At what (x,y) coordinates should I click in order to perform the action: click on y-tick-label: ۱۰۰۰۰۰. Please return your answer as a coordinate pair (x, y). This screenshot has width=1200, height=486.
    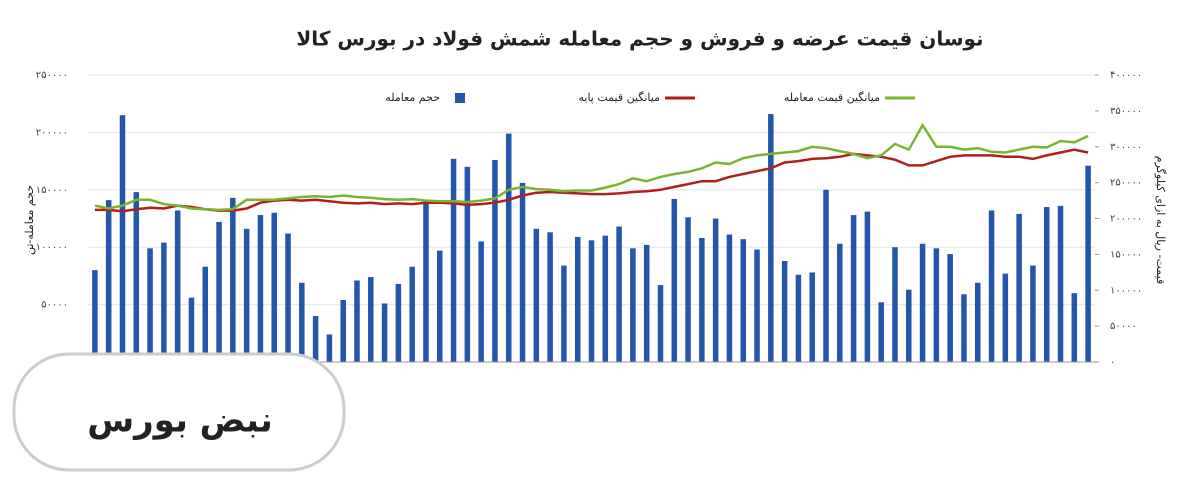
    Looking at the image, I should click on (52, 247).